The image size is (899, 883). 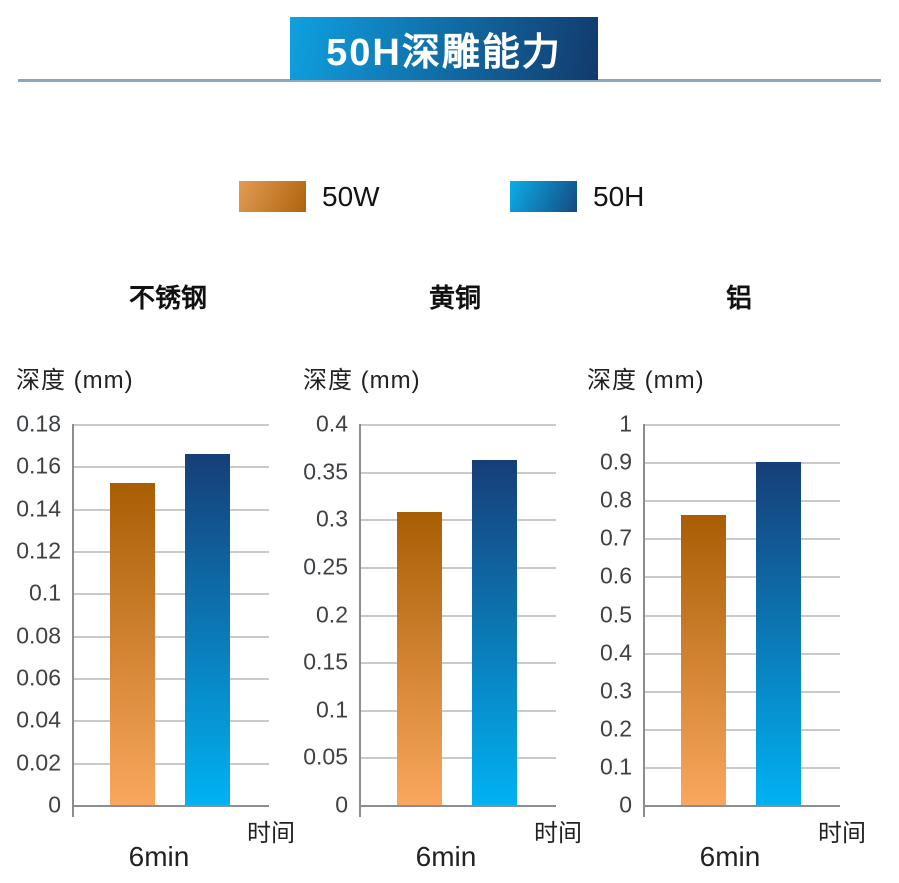 I want to click on y-tick-label: 0.14, so click(x=38, y=508).